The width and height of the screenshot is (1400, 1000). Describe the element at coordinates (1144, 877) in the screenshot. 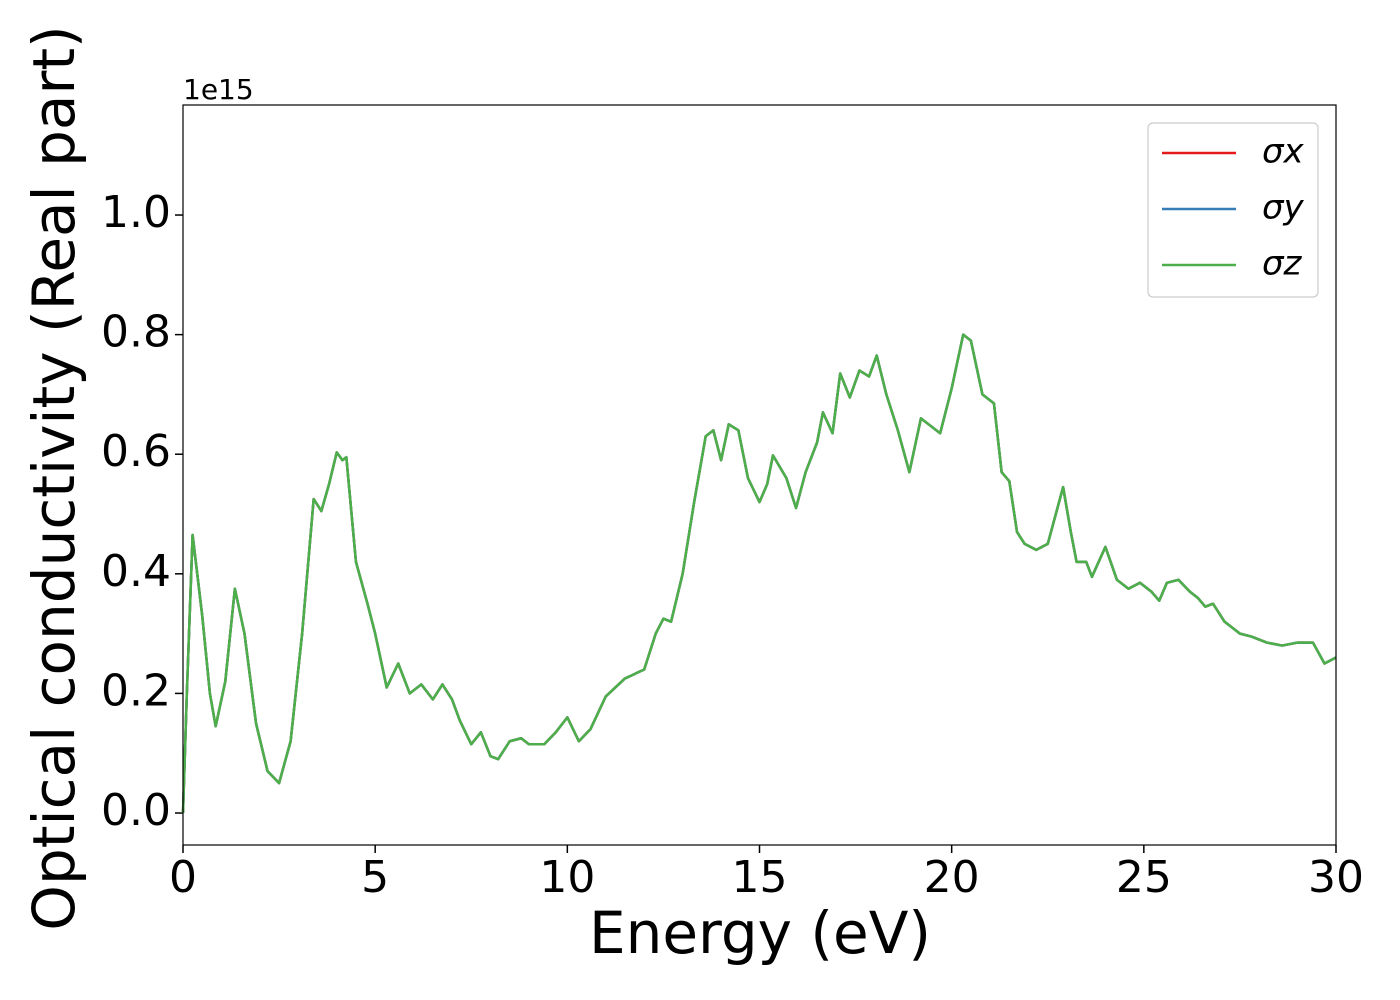

I see `x-tick-label: 25` at that location.